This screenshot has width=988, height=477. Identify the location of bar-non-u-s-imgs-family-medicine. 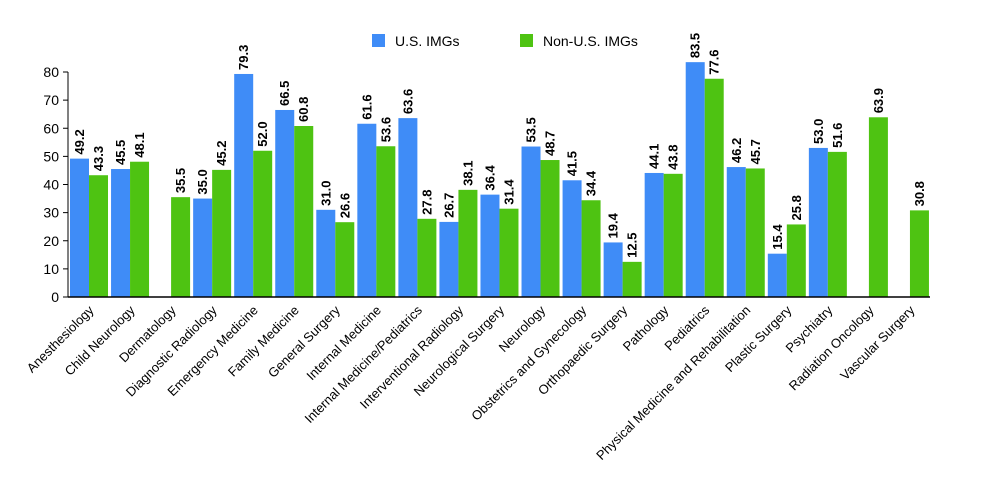
(304, 211).